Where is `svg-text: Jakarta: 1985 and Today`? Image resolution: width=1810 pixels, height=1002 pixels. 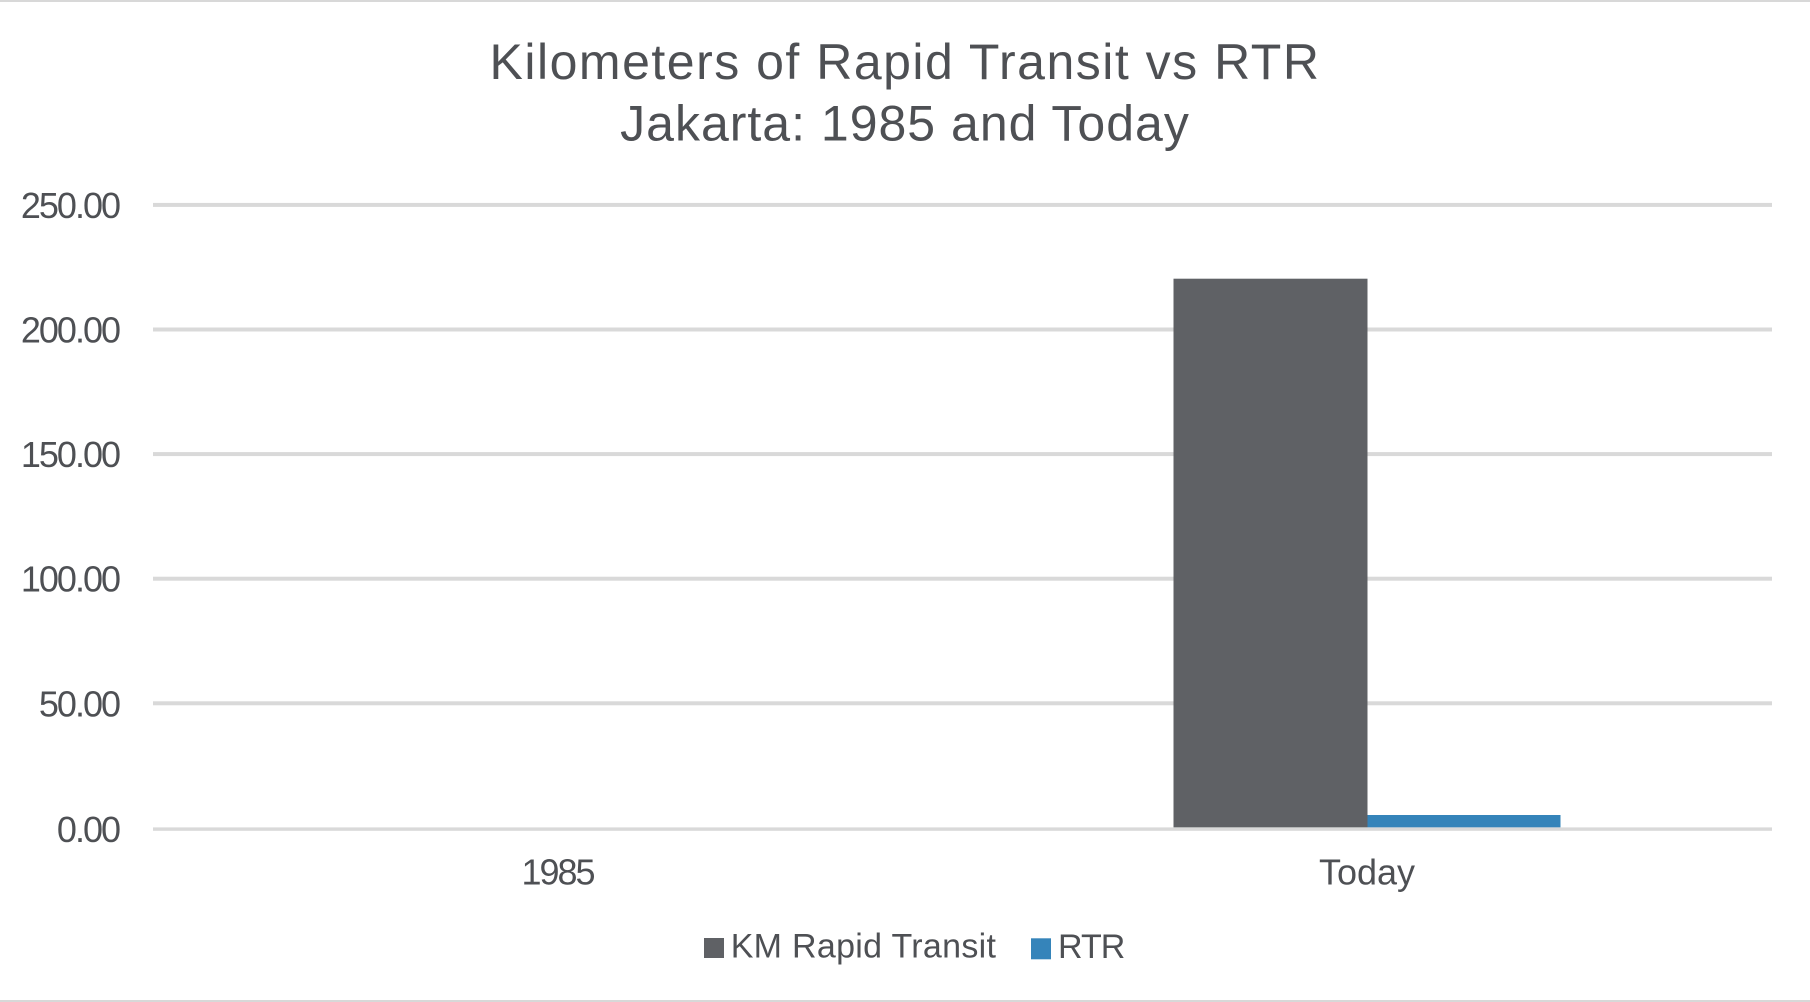 svg-text: Jakarta: 1985 and Today is located at coordinates (905, 124).